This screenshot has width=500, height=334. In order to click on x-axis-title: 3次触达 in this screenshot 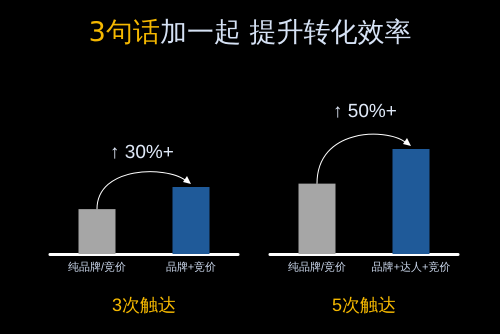, I will do `click(144, 305)`.